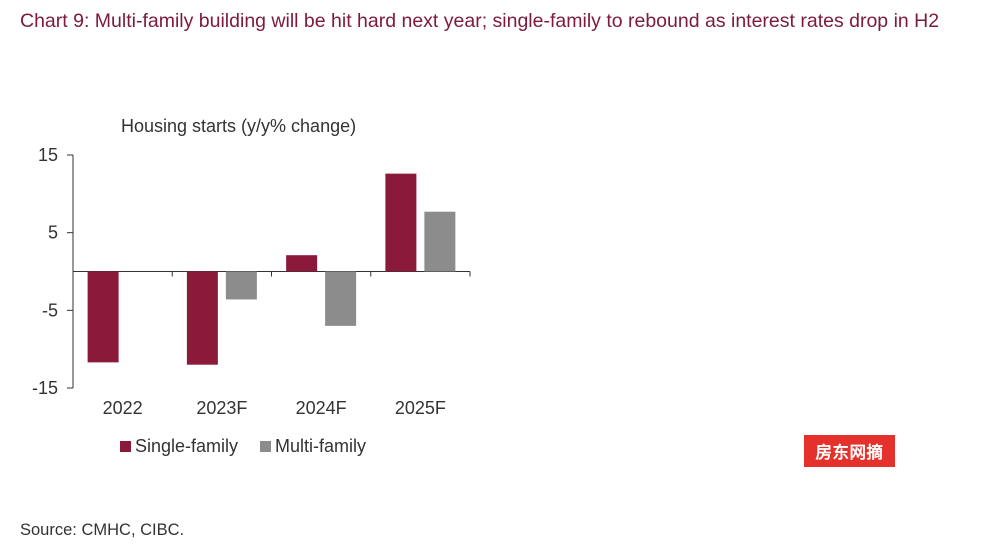  What do you see at coordinates (266, 446) in the screenshot?
I see `legend-swatch-multi-family` at bounding box center [266, 446].